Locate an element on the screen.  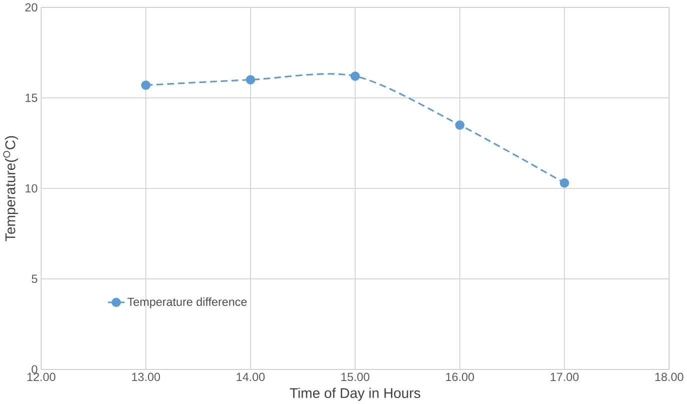
y-tick-label: 10 is located at coordinates (32, 188).